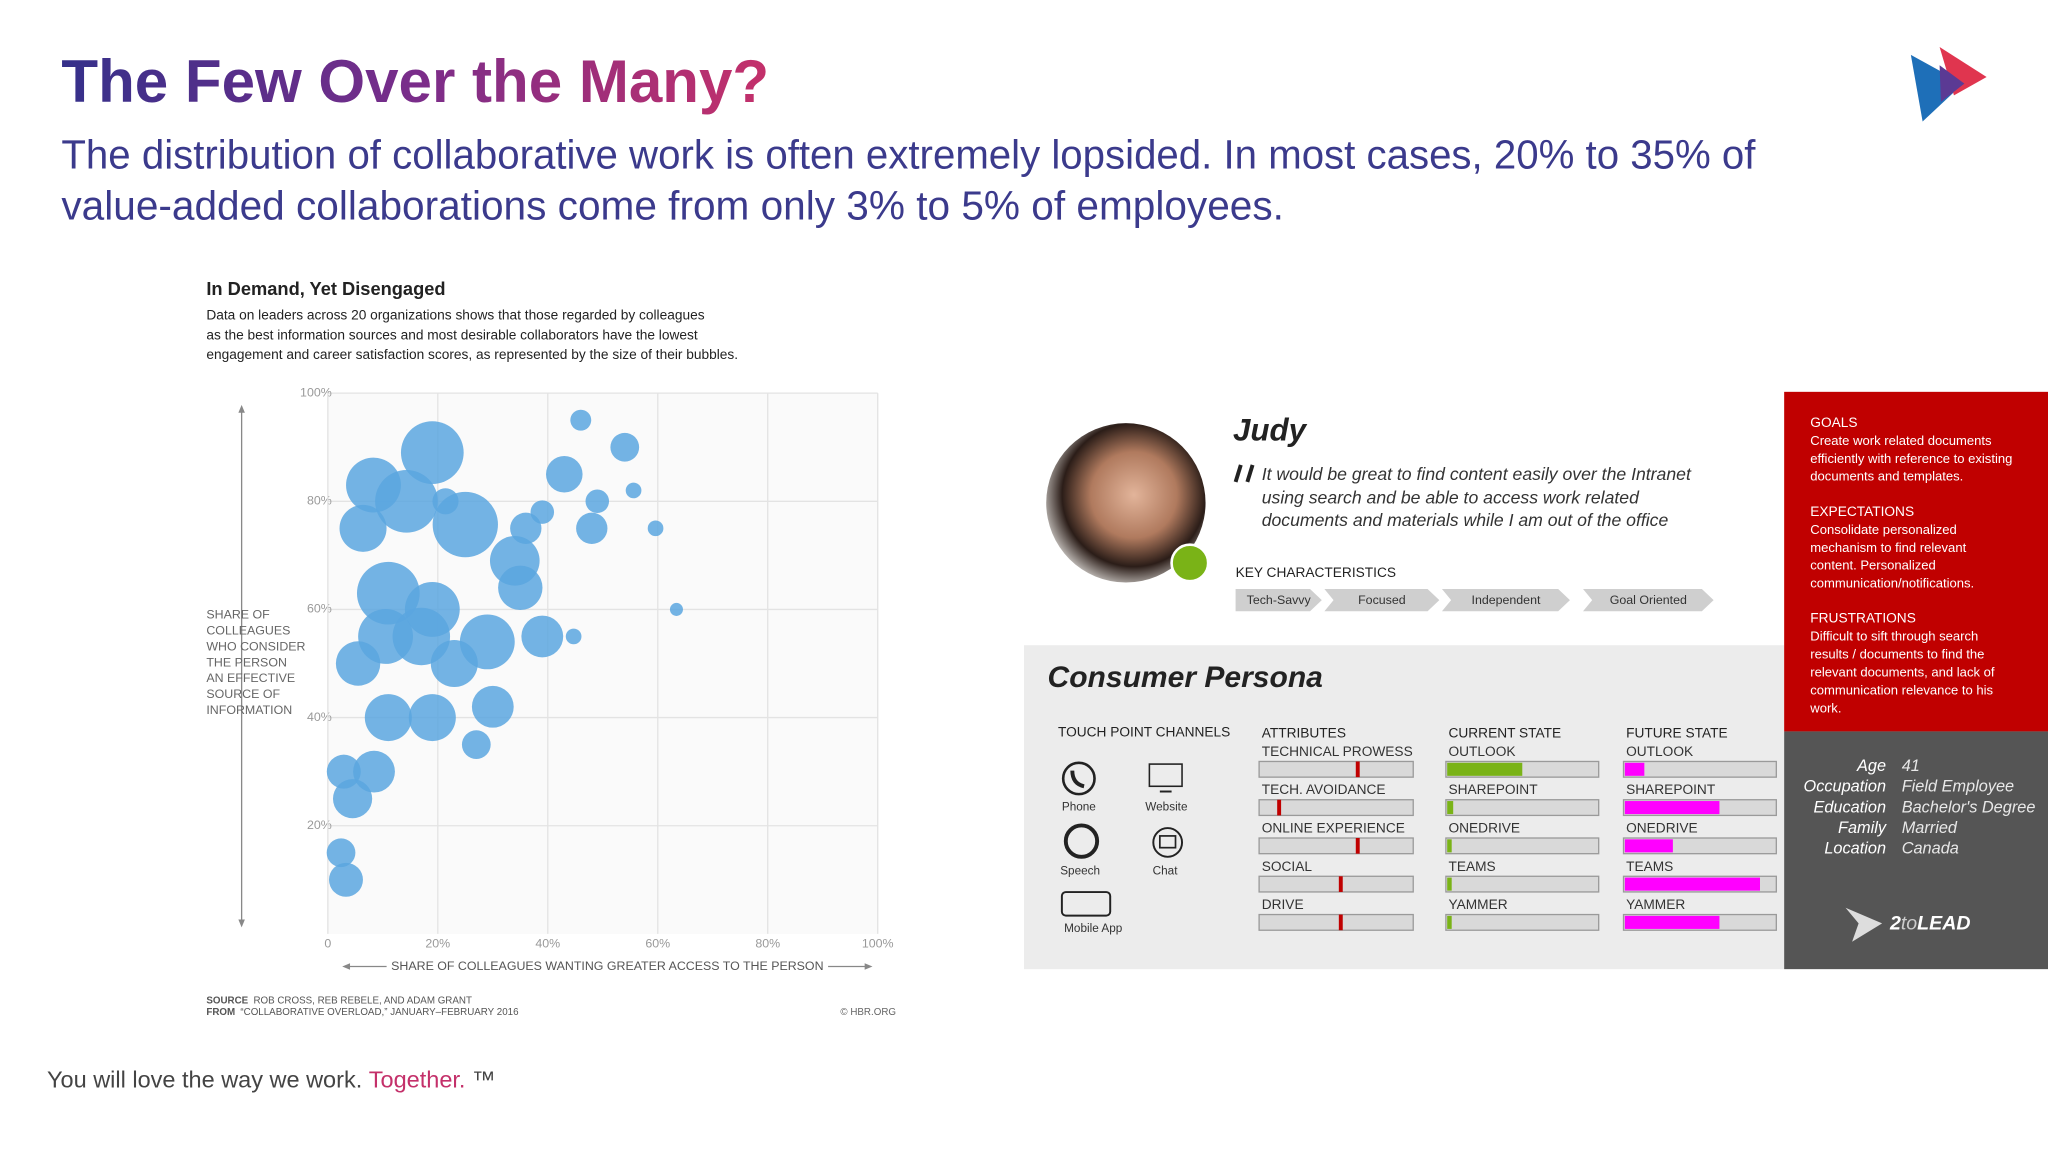 The image size is (2048, 1152). What do you see at coordinates (1864, 924) in the screenshot?
I see `brand-icon` at bounding box center [1864, 924].